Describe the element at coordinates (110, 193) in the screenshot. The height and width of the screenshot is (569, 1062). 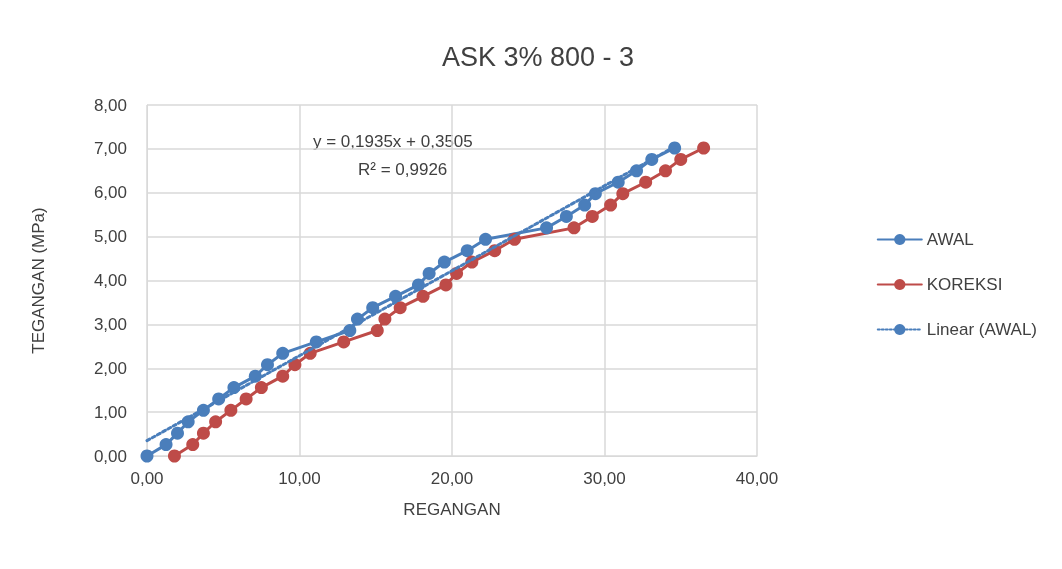
I see `y-tick-label: 6,00` at that location.